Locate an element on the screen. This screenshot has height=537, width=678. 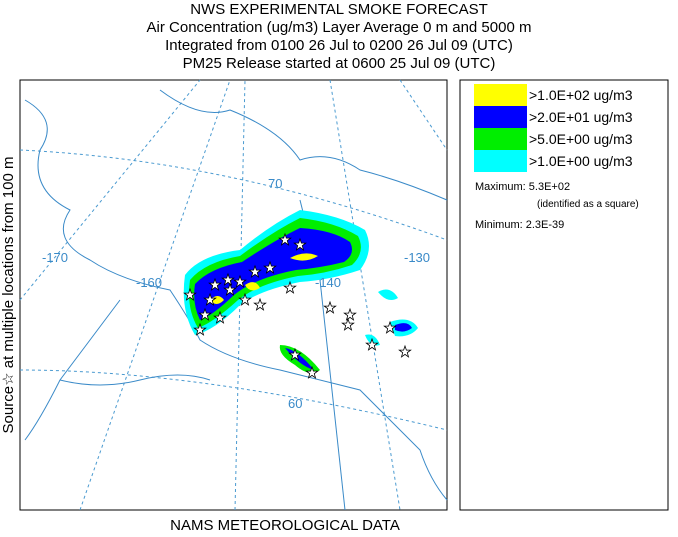
grid-label: -160 is located at coordinates (149, 282).